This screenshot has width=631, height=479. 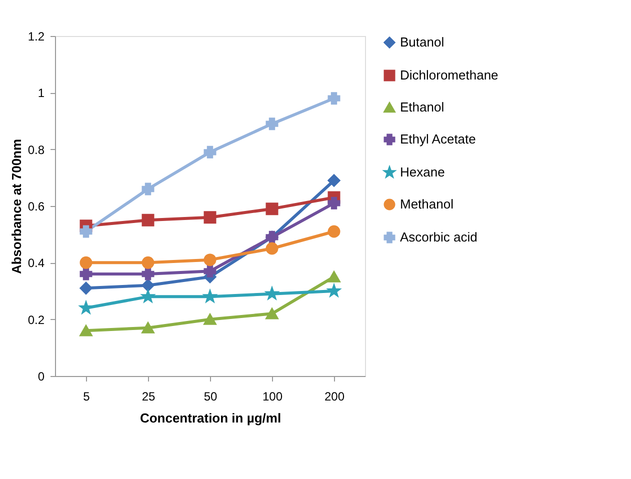 I want to click on legend-label: Hexane, so click(x=422, y=172).